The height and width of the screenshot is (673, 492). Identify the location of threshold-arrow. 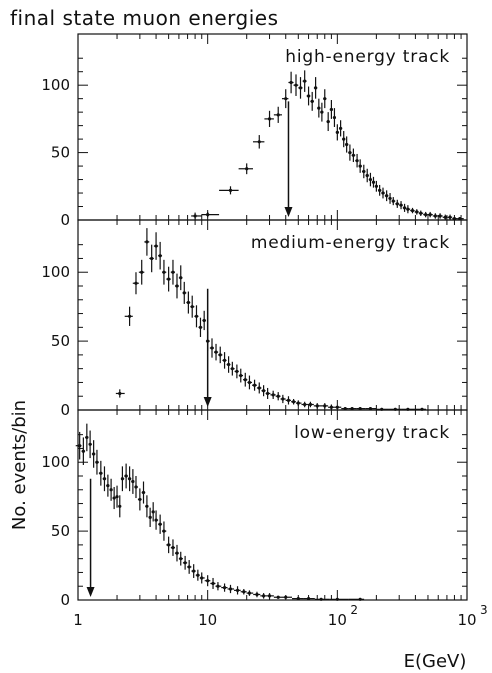
(90, 537).